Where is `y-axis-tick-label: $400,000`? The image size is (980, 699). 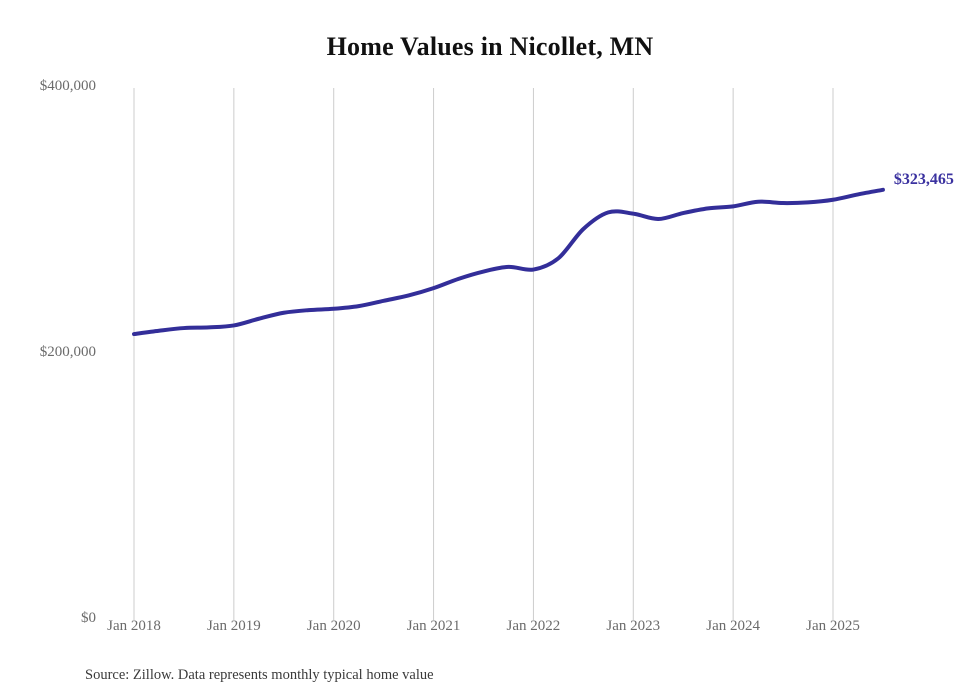
y-axis-tick-label: $400,000 is located at coordinates (67, 86).